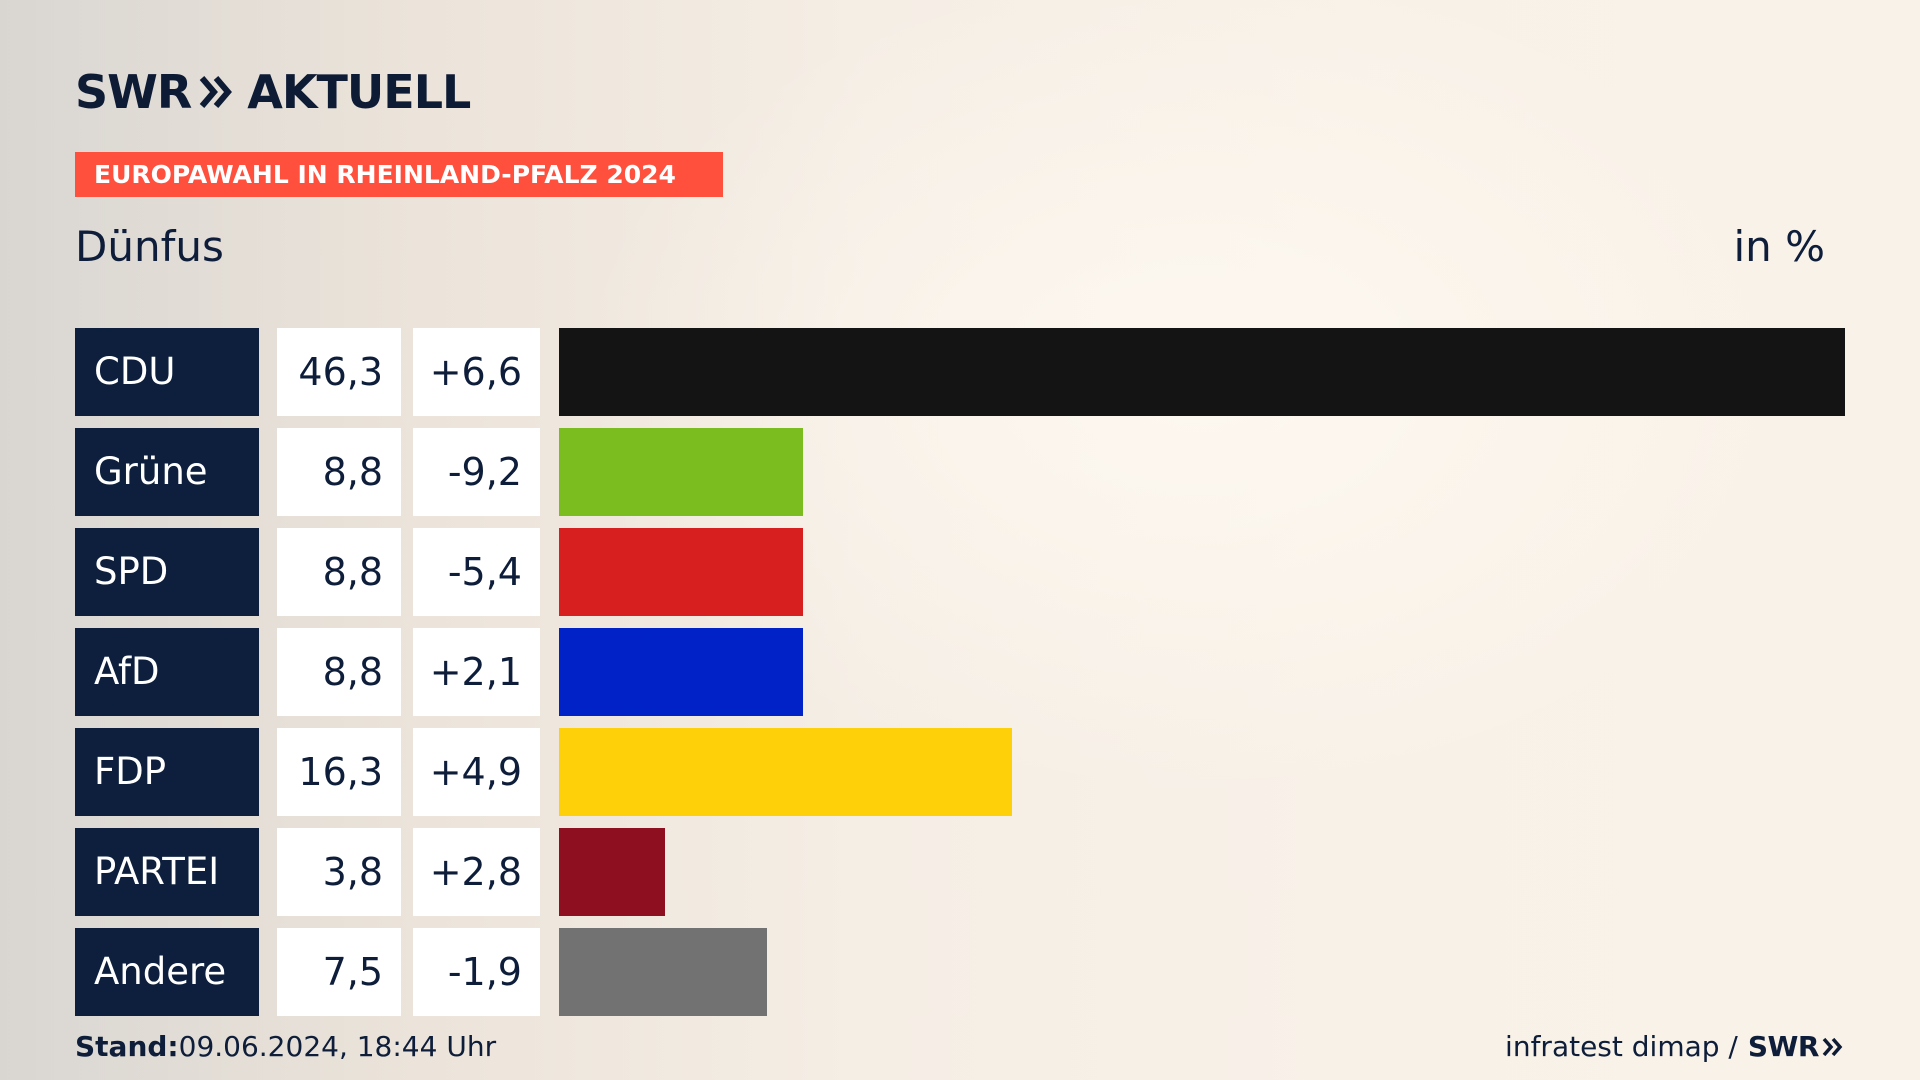  Describe the element at coordinates (960, 672) in the screenshot. I see `result-row: AfD 8,8 +2,1` at that location.